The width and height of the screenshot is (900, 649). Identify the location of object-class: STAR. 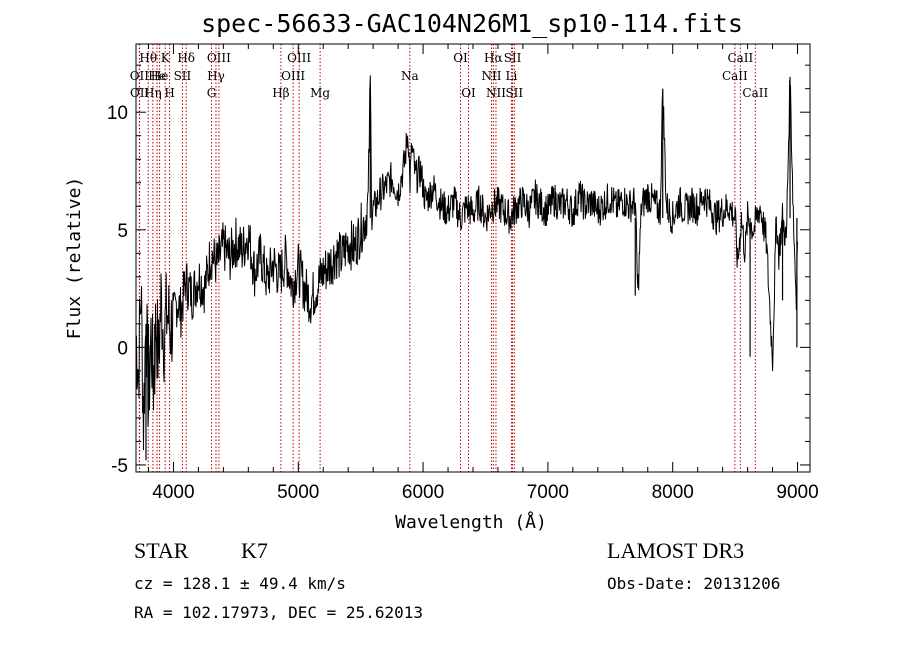
(161, 550).